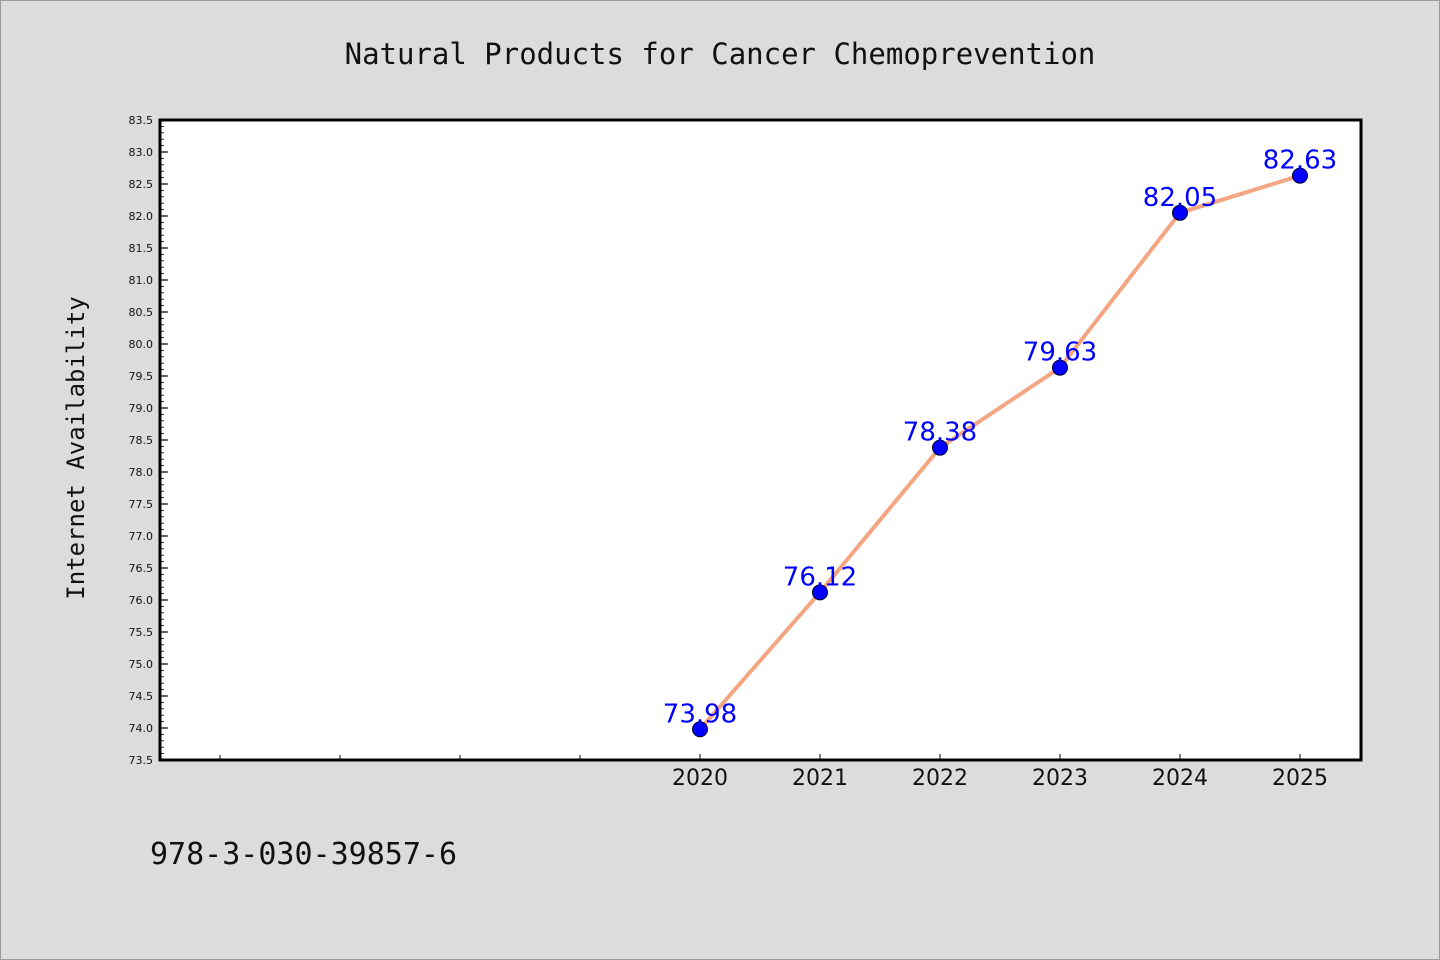 The width and height of the screenshot is (1440, 960). I want to click on y-tick-label: 81.0, so click(141, 280).